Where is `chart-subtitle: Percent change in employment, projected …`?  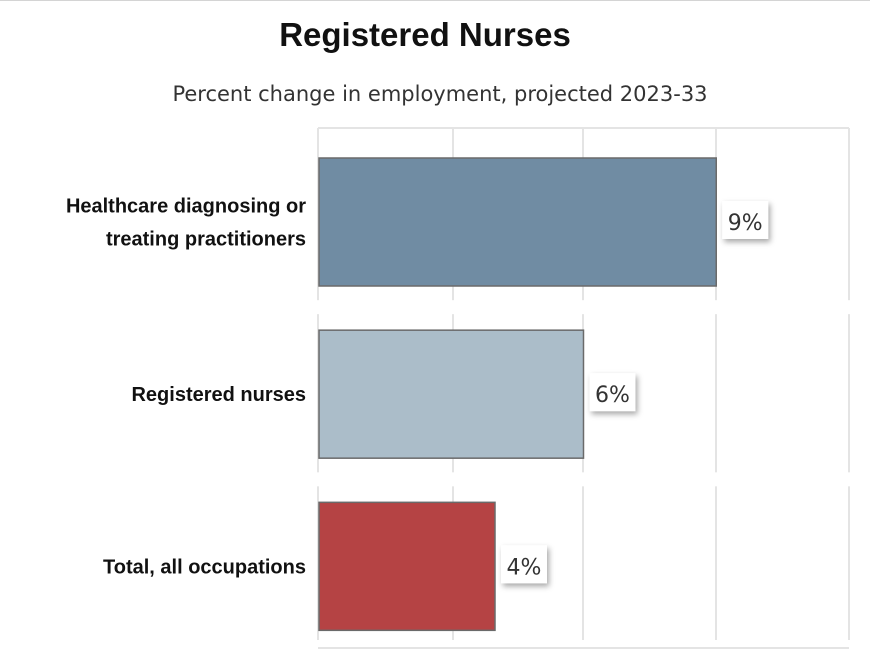 chart-subtitle: Percent change in employment, projected … is located at coordinates (440, 94).